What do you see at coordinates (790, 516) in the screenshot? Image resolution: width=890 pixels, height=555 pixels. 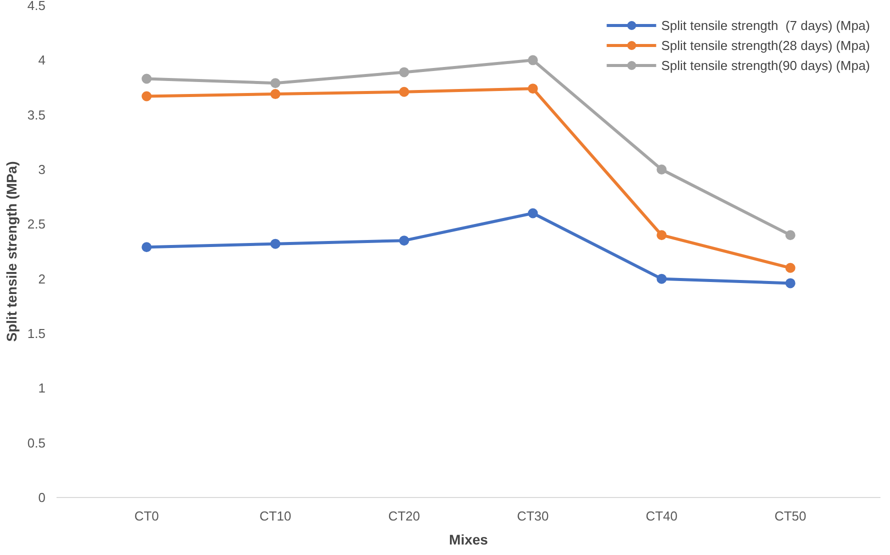 I see `x-tick-label: CT50` at bounding box center [790, 516].